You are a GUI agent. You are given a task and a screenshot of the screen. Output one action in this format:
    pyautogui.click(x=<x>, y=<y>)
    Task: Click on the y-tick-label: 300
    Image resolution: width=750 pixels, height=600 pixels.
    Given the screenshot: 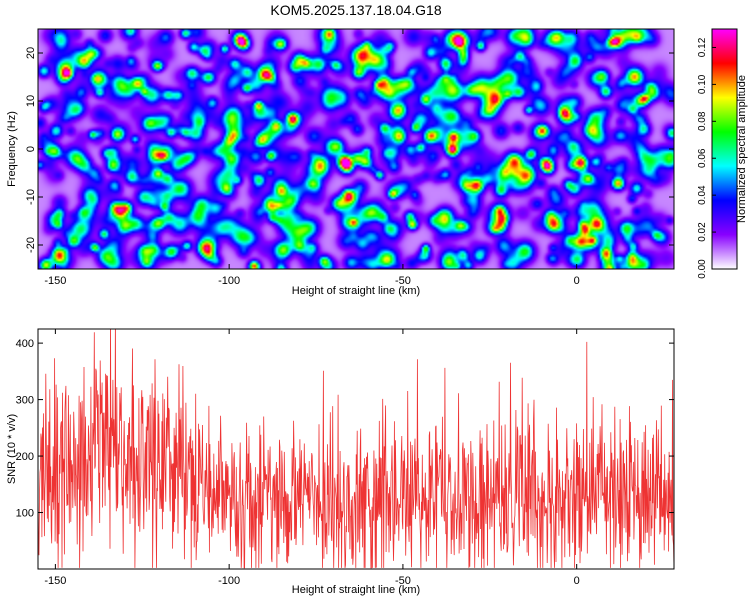 What is the action you would take?
    pyautogui.click(x=25, y=401)
    